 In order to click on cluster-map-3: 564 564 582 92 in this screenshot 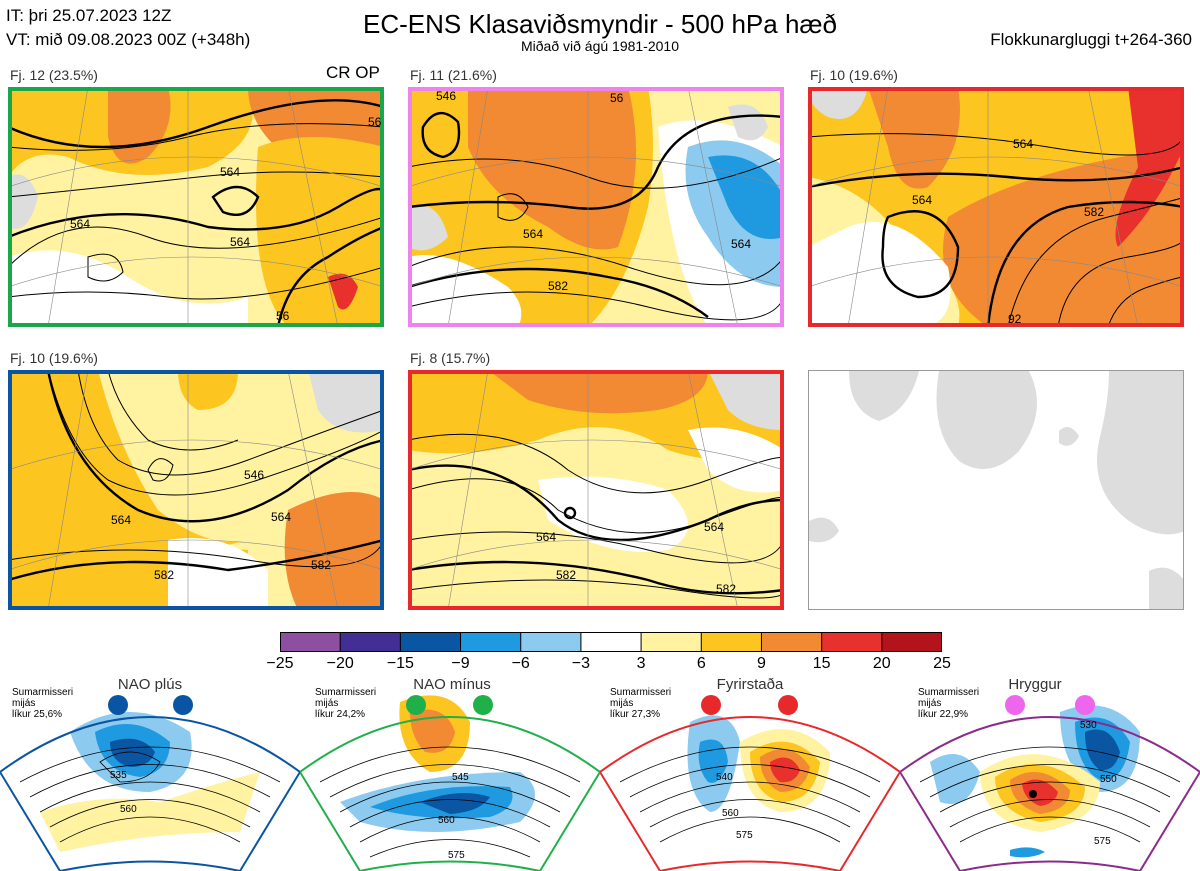, I will do `click(996, 207)`.